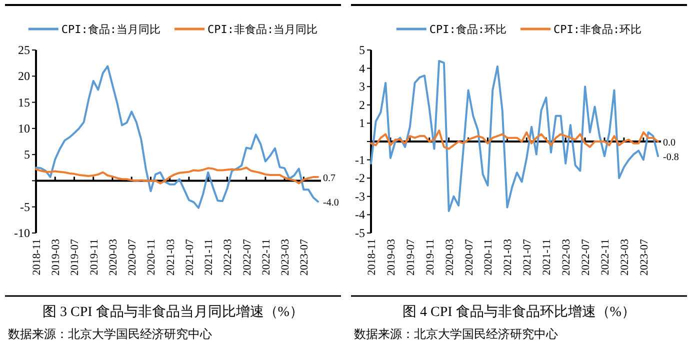 The height and width of the screenshot is (347, 692). I want to click on y-tick-label: 10, so click(24, 128).